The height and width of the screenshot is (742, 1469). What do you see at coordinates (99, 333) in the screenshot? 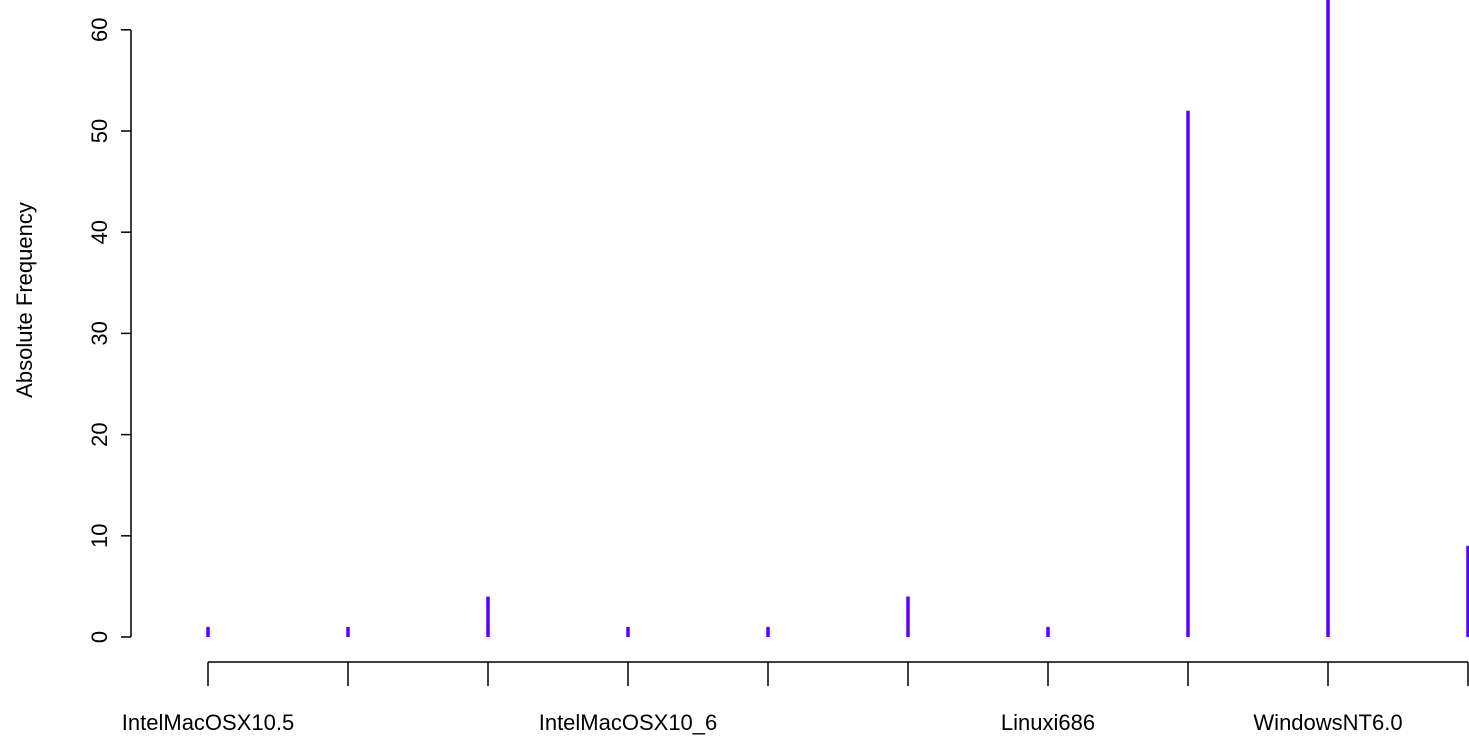
I see `y-tick-label: 30` at bounding box center [99, 333].